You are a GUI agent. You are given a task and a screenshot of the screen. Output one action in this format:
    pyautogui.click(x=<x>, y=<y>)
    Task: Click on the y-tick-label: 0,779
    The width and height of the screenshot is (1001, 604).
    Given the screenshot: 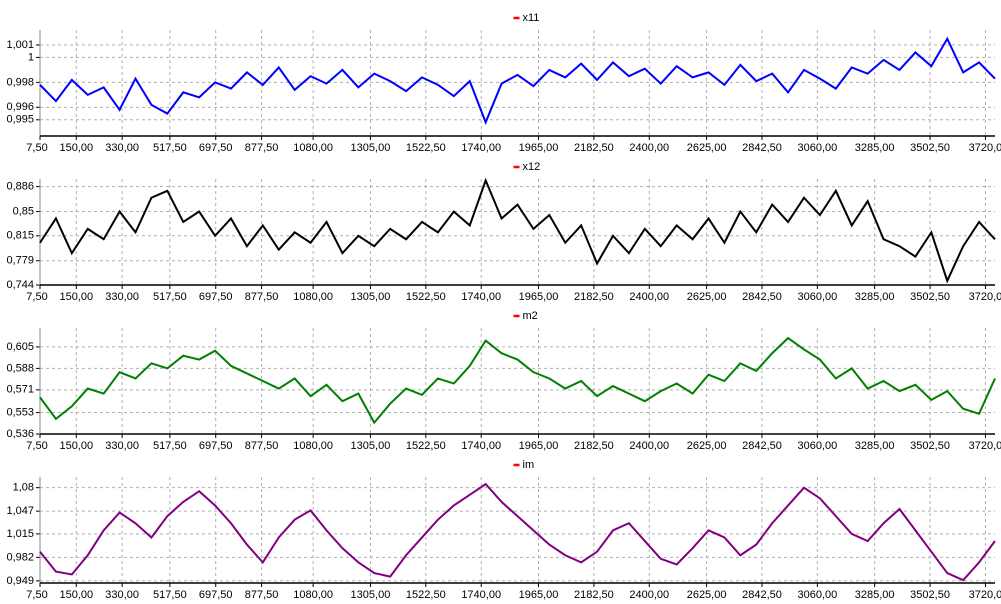 What is the action you would take?
    pyautogui.click(x=20, y=261)
    